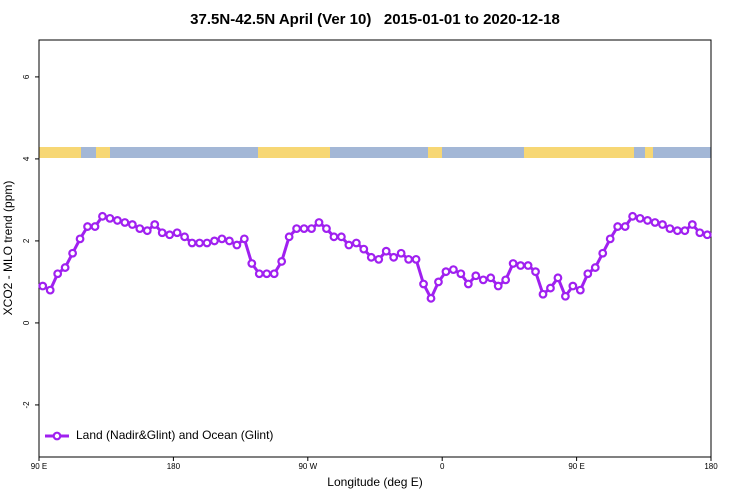 The height and width of the screenshot is (500, 750). What do you see at coordinates (57, 436) in the screenshot?
I see `legend-marker` at bounding box center [57, 436].